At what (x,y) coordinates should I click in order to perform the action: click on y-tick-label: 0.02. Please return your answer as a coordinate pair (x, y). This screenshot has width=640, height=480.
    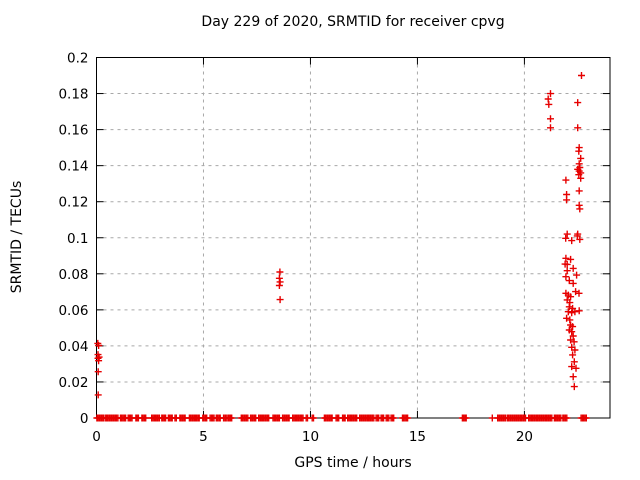
    Looking at the image, I should click on (73, 383).